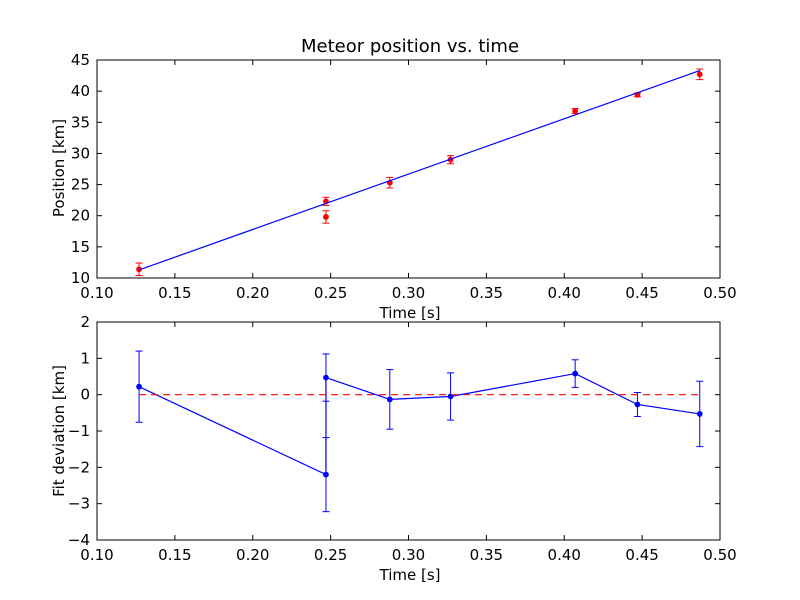 The height and width of the screenshot is (600, 800). What do you see at coordinates (79, 467) in the screenshot?
I see `y-tick-label: −2` at bounding box center [79, 467].